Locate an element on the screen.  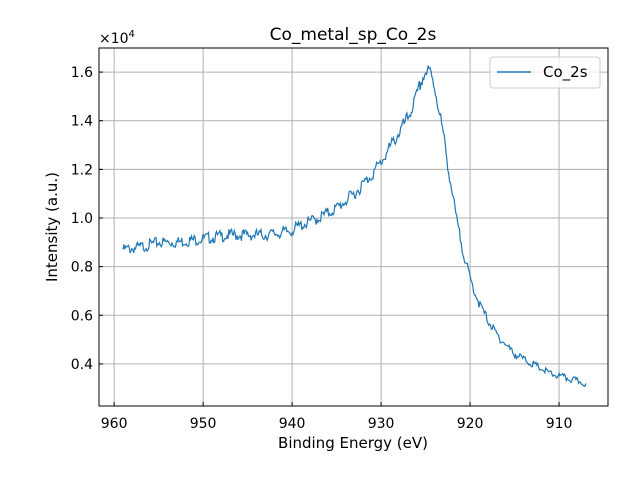
chart-title: Co_metal_sp_Co_2s is located at coordinates (353, 35).